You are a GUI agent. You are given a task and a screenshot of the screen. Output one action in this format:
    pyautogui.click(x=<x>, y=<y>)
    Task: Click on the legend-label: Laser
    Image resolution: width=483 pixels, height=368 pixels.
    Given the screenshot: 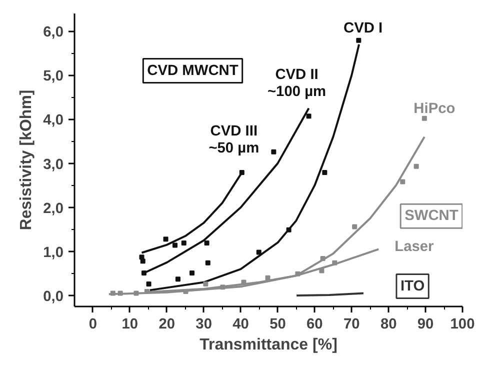 What is the action you would take?
    pyautogui.click(x=414, y=247)
    